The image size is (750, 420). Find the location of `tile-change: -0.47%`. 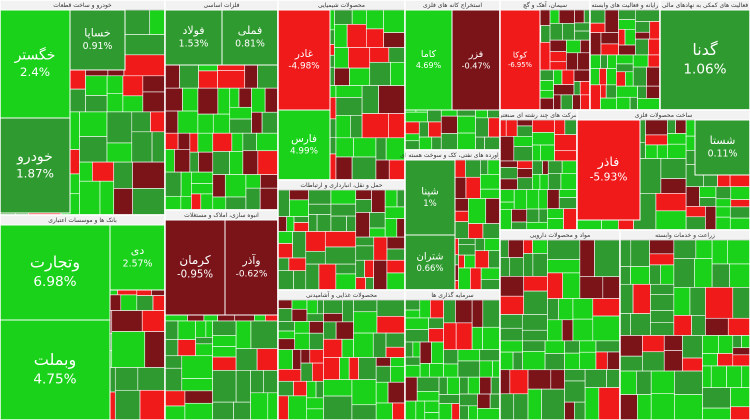

tile-change: -0.47% is located at coordinates (476, 65).